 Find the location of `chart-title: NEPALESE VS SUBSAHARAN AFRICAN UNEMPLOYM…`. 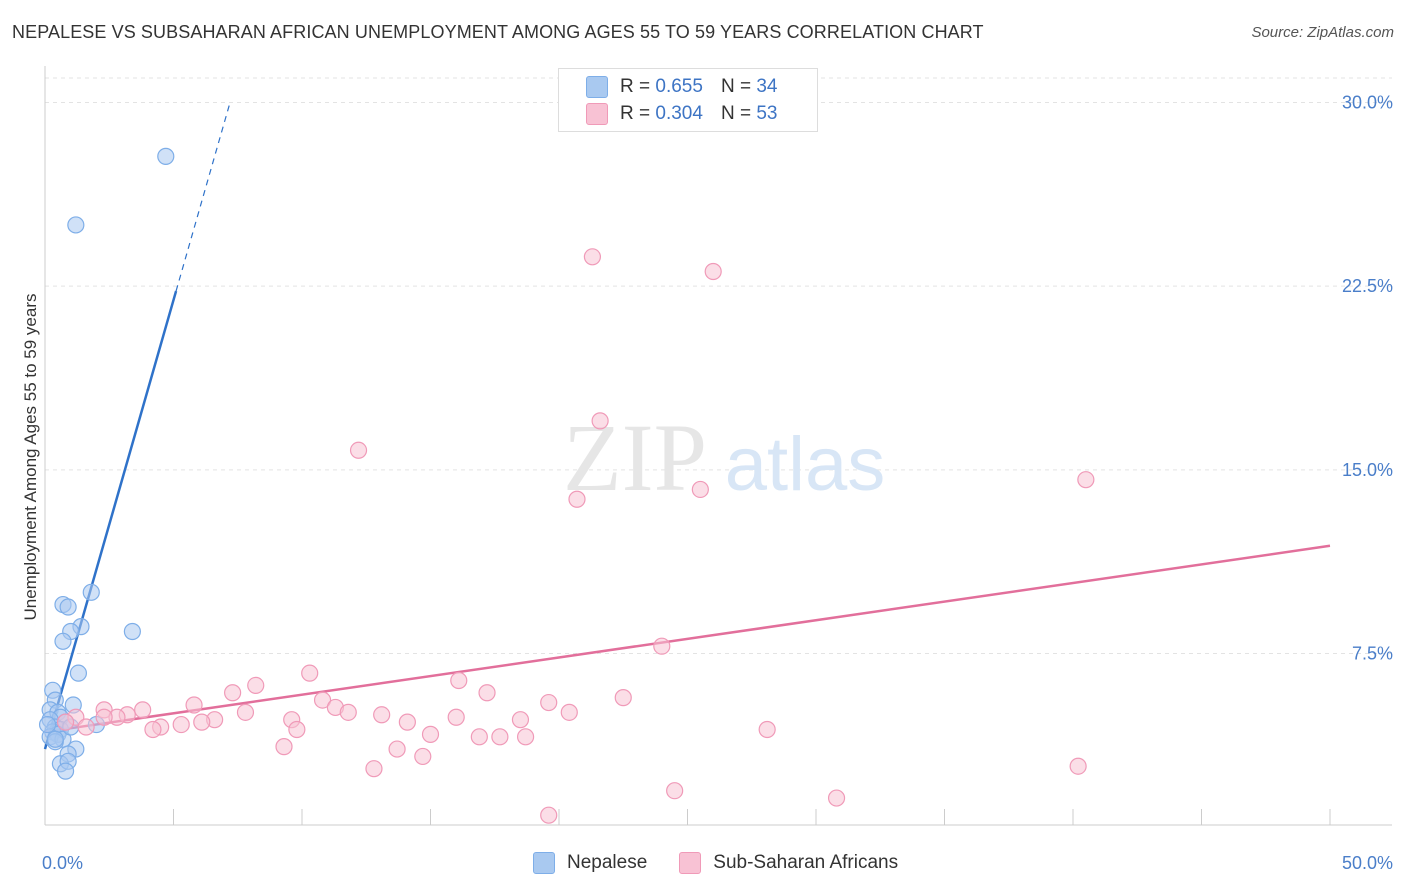

chart-title: NEPALESE VS SUBSAHARAN AFRICAN UNEMPLOYM… is located at coordinates (498, 32).